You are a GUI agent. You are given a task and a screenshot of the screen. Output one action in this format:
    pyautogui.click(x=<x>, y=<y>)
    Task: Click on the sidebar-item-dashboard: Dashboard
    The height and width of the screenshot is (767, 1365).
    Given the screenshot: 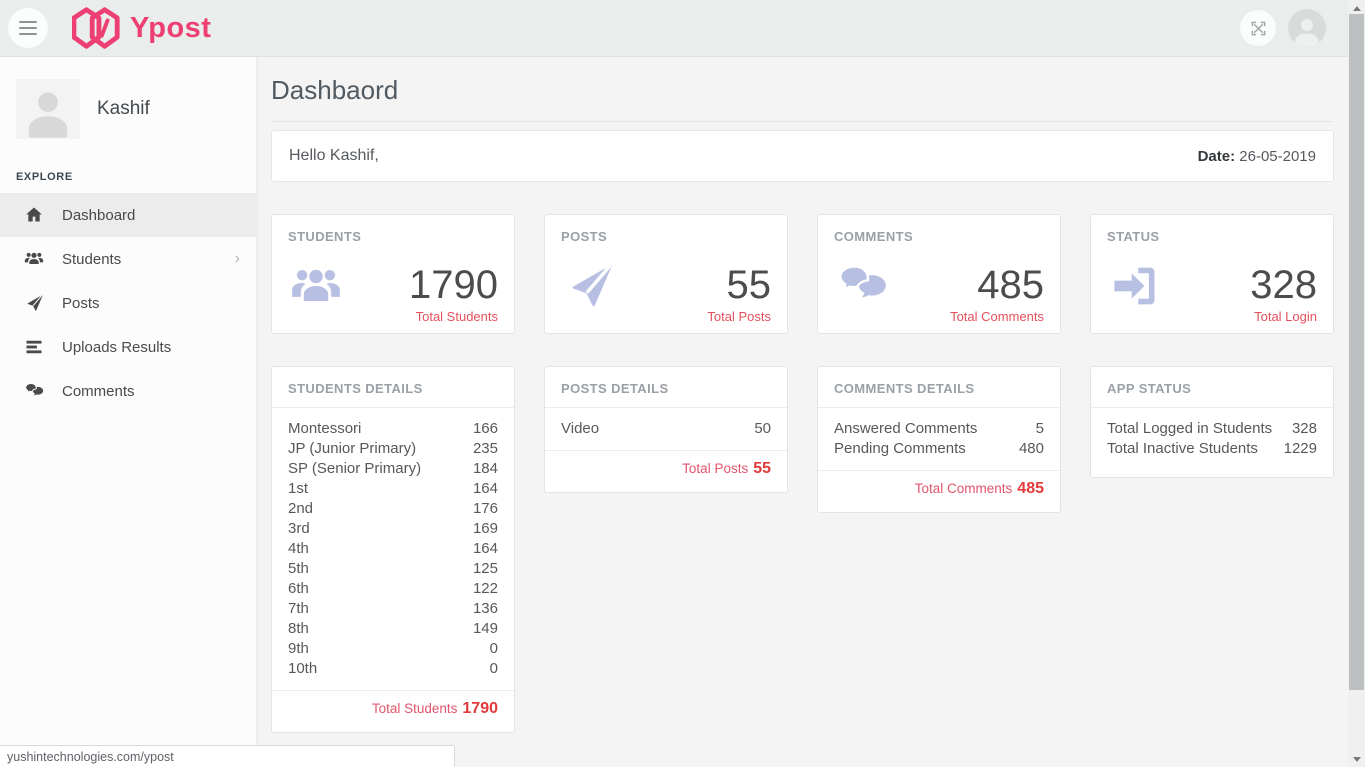 What is the action you would take?
    pyautogui.click(x=128, y=215)
    